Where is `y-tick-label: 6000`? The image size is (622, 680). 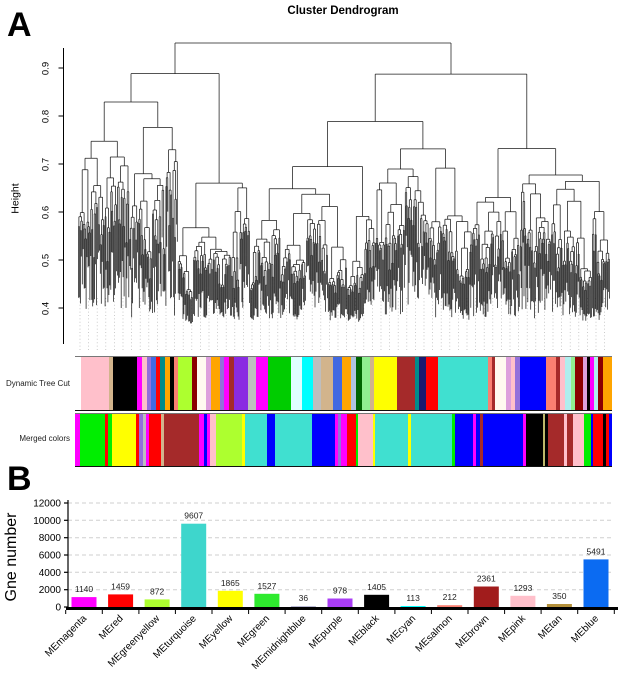
y-tick-label: 6000 is located at coordinates (50, 556).